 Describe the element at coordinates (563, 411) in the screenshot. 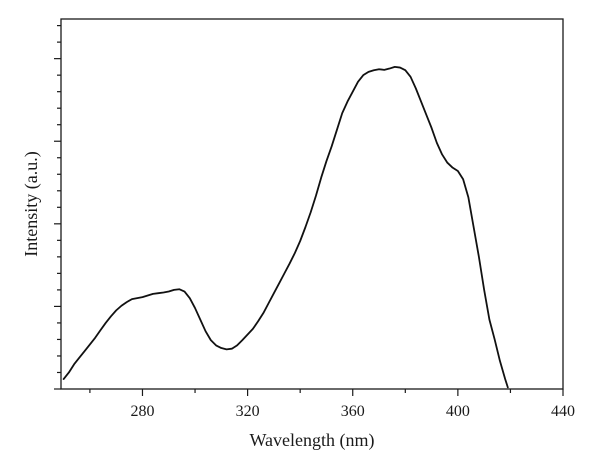

I see `x-tick-label: 440` at that location.